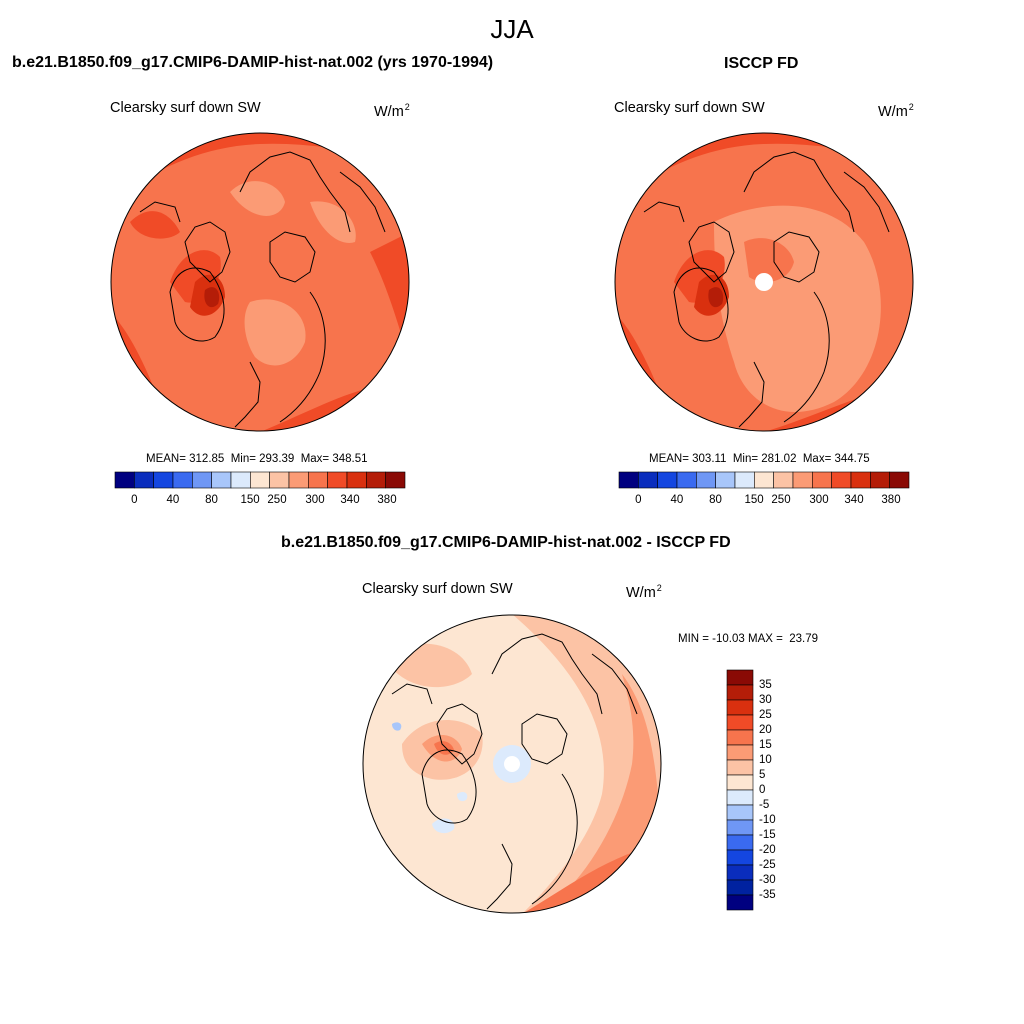 The image size is (1024, 1024). What do you see at coordinates (512, 764) in the screenshot?
I see `polar-map-diff` at bounding box center [512, 764].